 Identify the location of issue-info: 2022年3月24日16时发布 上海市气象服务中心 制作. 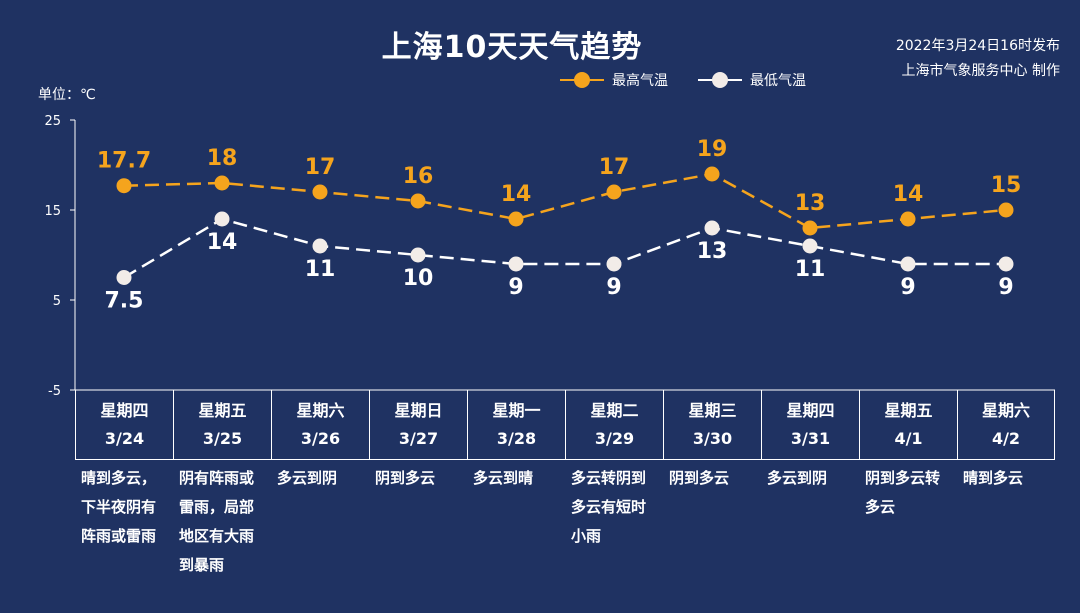
(978, 59).